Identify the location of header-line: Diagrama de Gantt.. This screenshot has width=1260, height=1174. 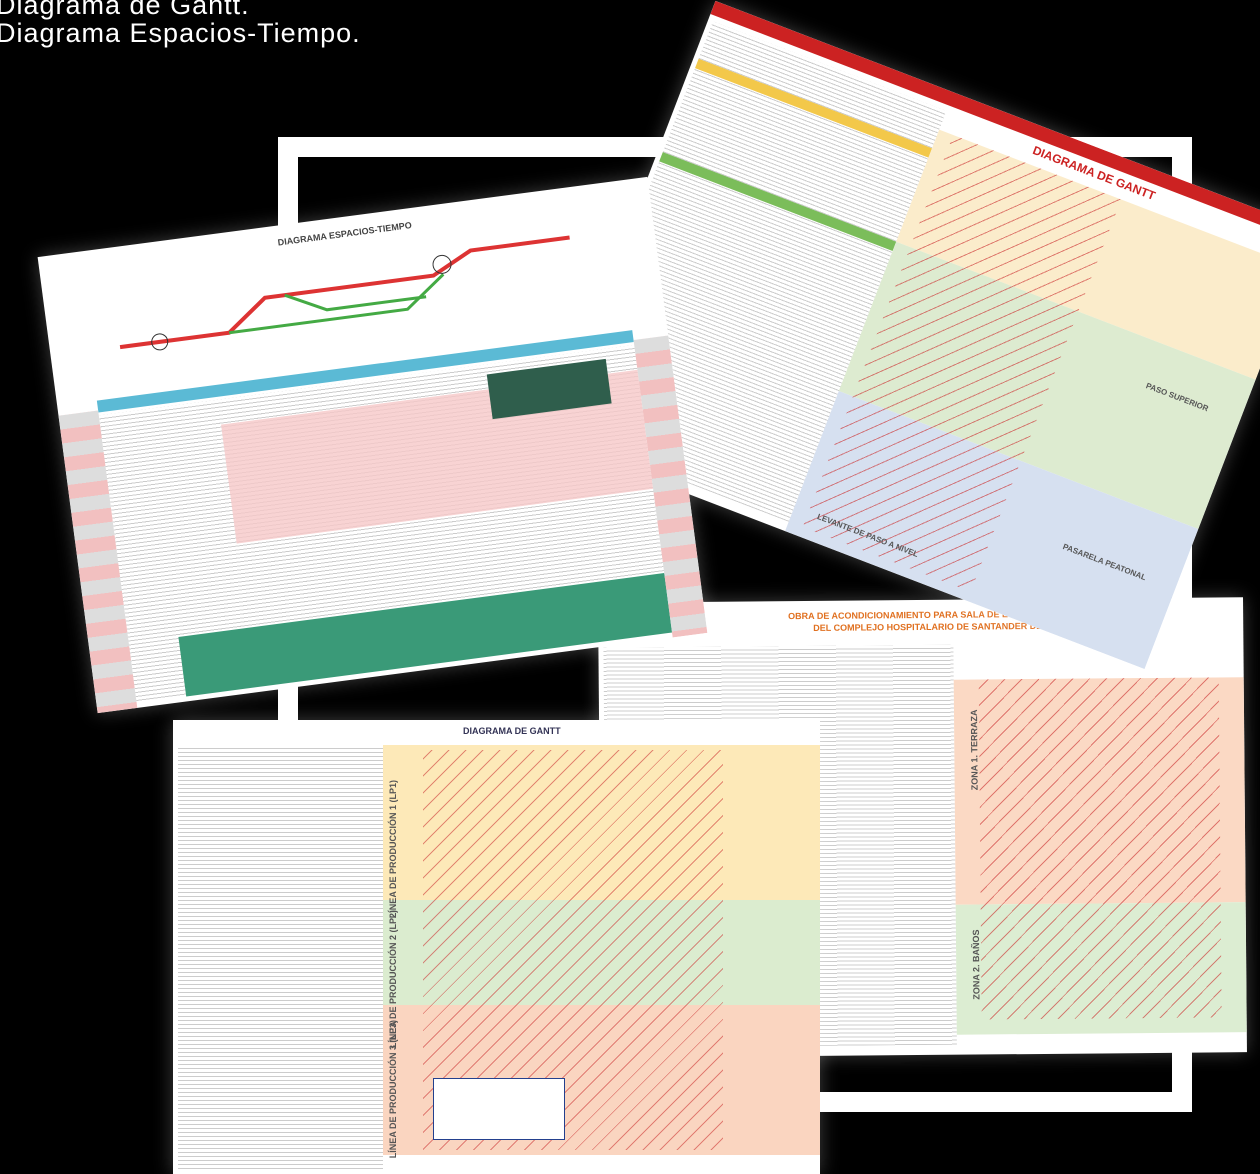
(125, 10).